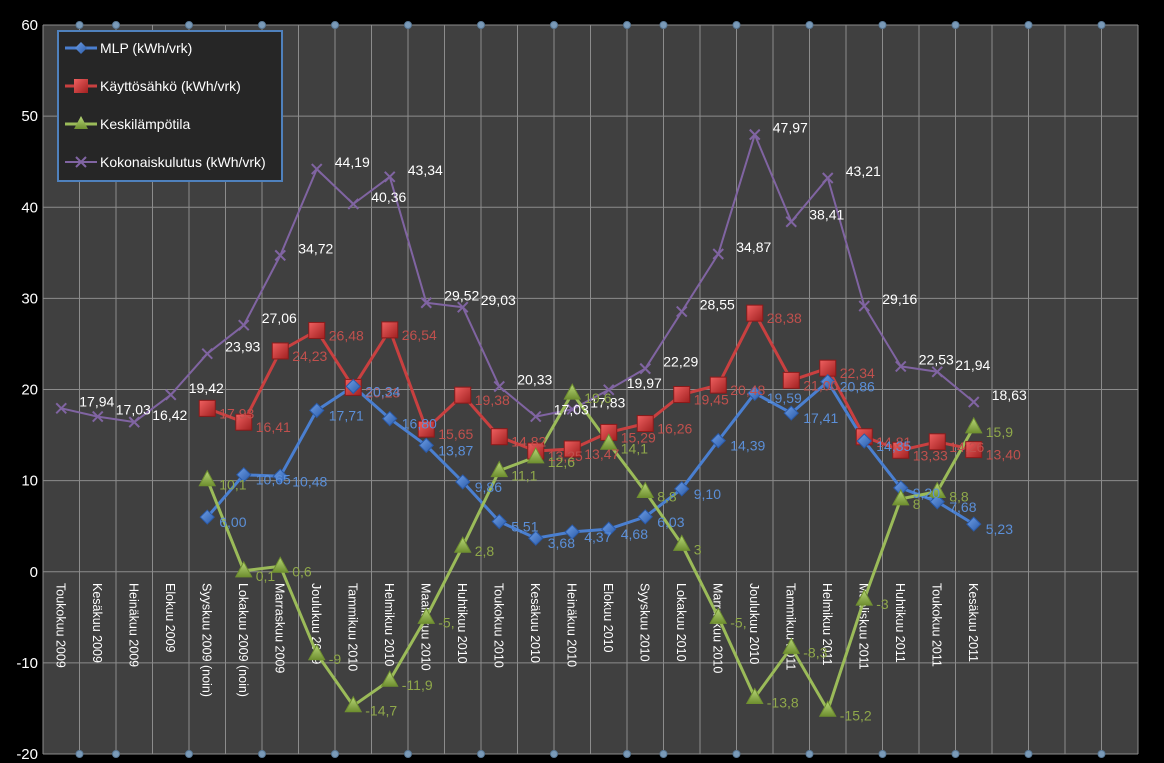 The width and height of the screenshot is (1164, 763). Describe the element at coordinates (492, 400) in the screenshot. I see `data-label: 19,38` at that location.